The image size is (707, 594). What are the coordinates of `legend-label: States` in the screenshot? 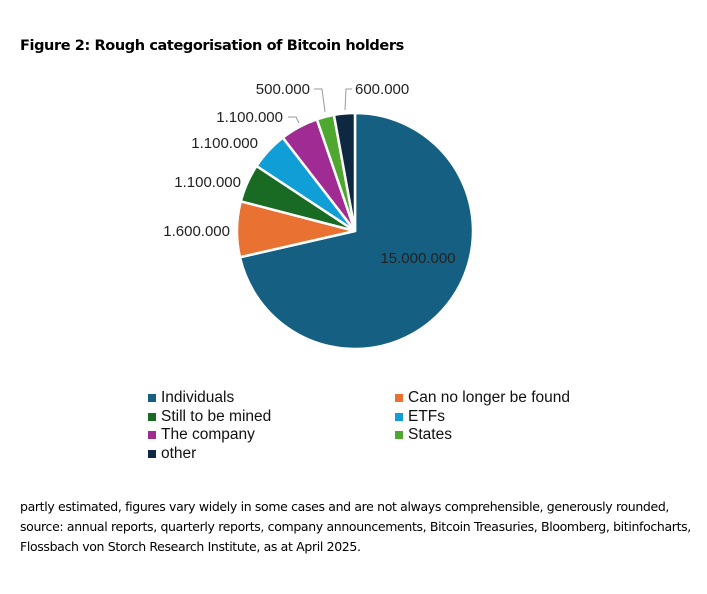 It's located at (430, 435).